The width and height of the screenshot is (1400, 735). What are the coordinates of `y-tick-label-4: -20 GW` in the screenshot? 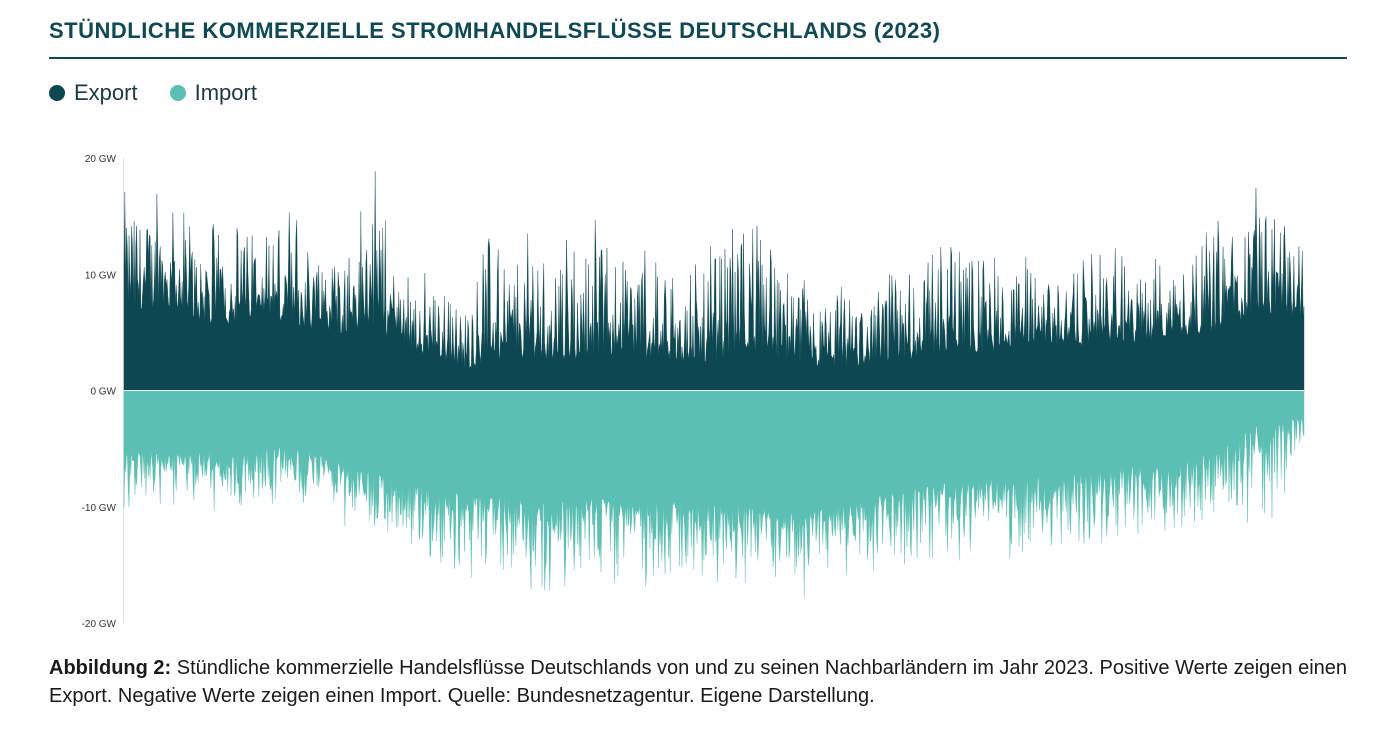 It's located at (99, 624).